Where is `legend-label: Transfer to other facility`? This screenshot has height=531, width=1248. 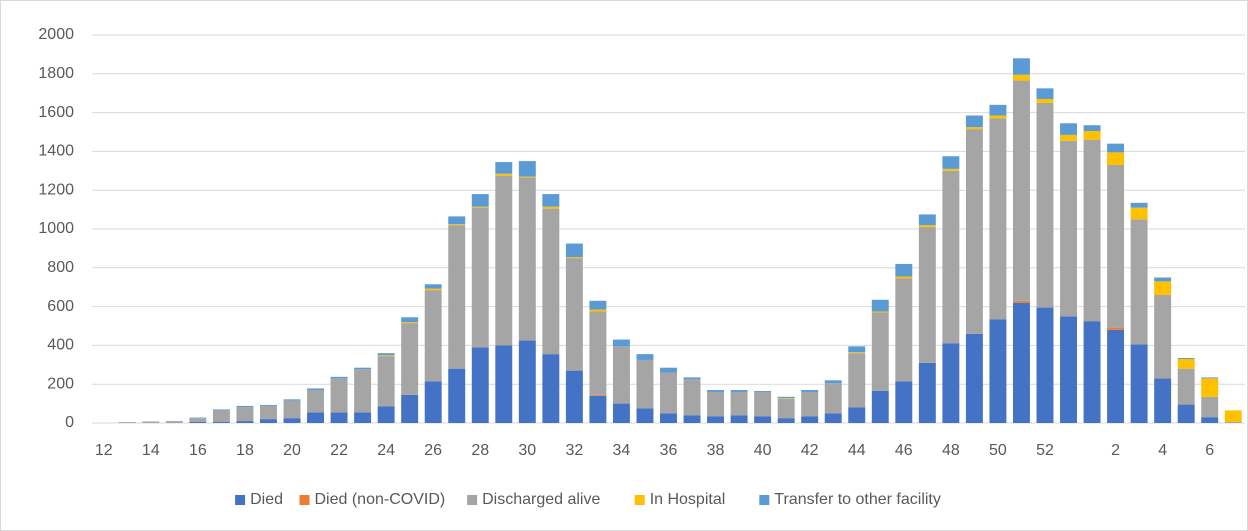
legend-label: Transfer to other facility is located at coordinates (857, 499).